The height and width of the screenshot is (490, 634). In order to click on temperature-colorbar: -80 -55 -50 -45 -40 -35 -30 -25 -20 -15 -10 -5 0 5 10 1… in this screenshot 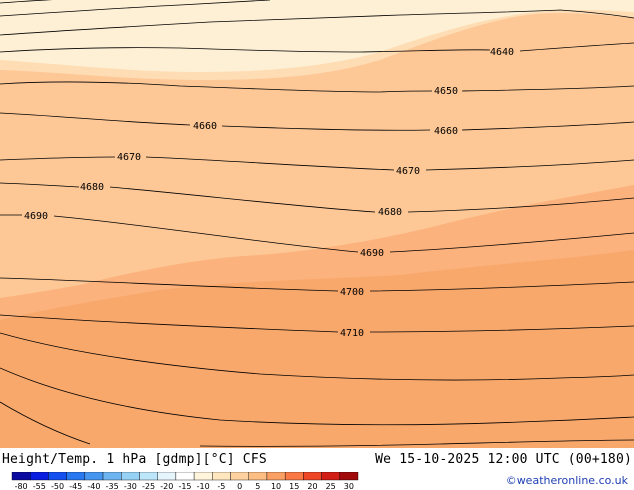, I will do `click(185, 481)`.